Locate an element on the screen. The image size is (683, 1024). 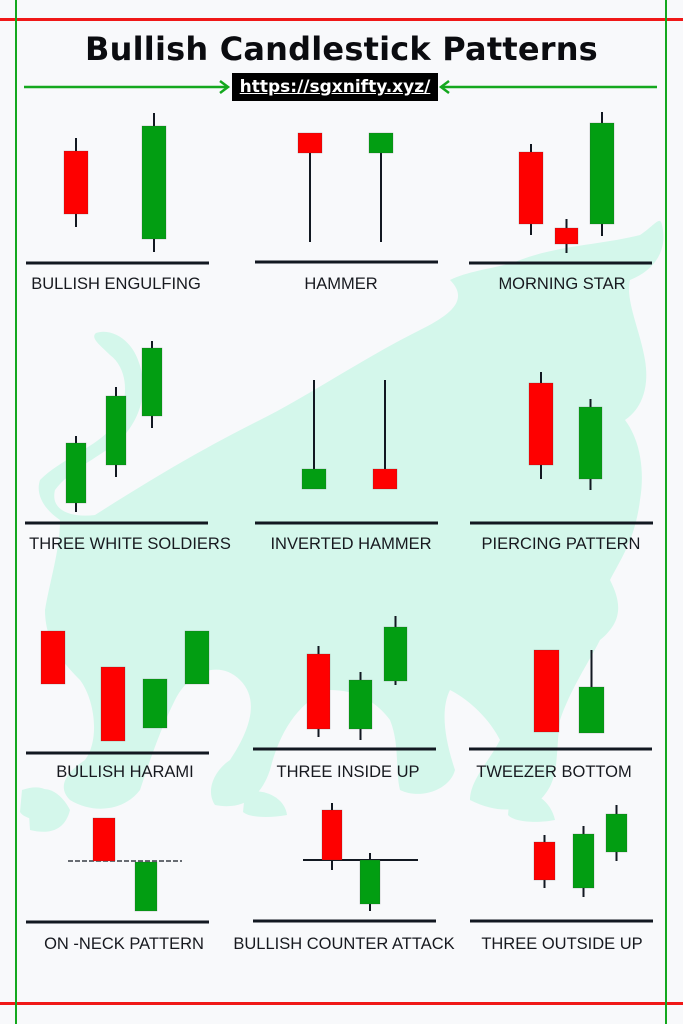
right-green-border is located at coordinates (666, 512).